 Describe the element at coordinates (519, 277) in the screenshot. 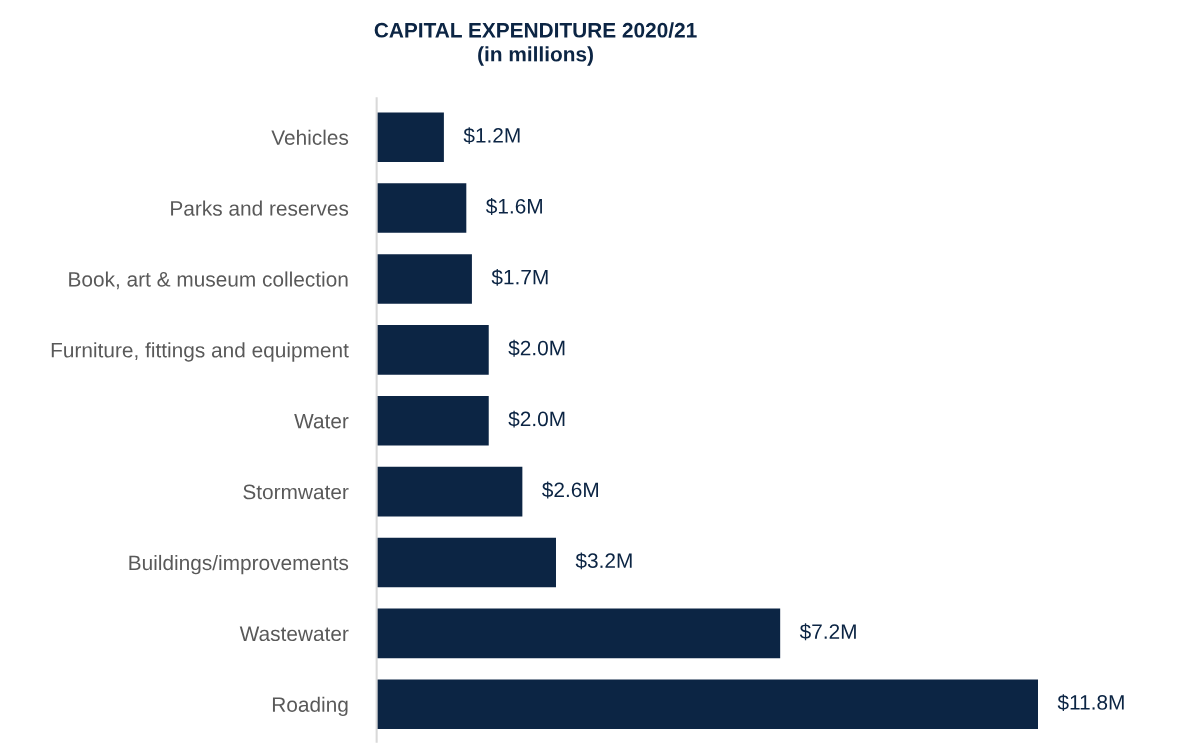

I see `data-label: $1.7M` at that location.